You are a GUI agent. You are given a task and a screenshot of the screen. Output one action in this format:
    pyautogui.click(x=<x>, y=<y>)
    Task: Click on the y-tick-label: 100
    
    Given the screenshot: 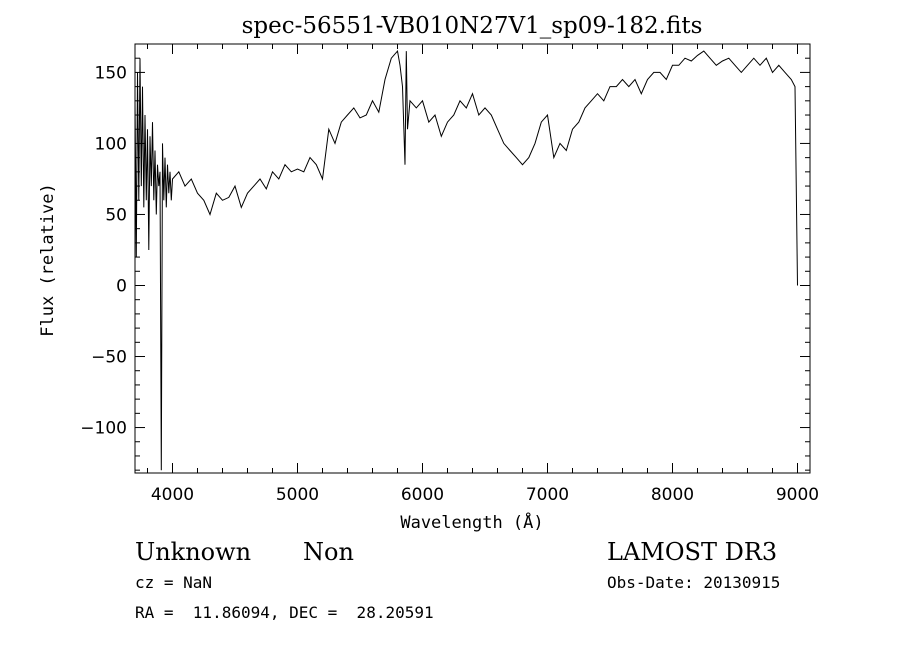 What is the action you would take?
    pyautogui.click(x=111, y=144)
    